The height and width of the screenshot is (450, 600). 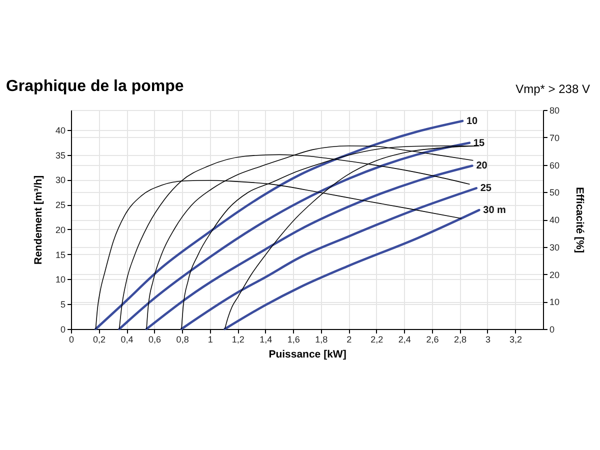 I want to click on y2-tick-label: 20, so click(x=555, y=275).